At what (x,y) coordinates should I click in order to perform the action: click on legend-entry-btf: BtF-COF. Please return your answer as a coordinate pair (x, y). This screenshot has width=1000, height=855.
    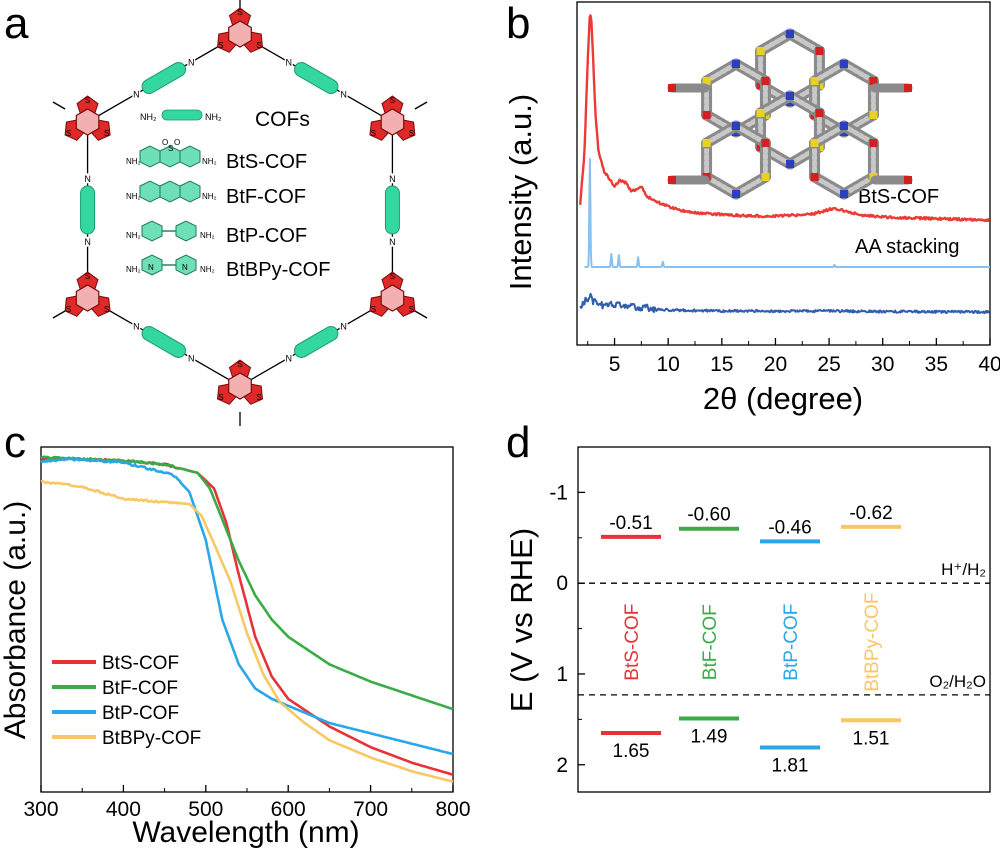
    Looking at the image, I should click on (266, 197).